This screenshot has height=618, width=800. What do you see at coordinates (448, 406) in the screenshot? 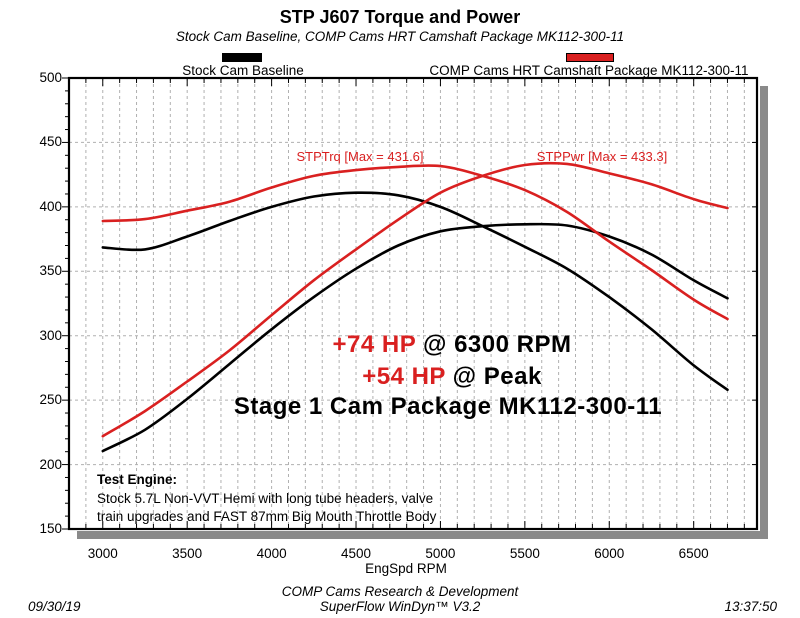
I see `stage-package-line: Stage 1 Cam Package MK112-300-11` at bounding box center [448, 406].